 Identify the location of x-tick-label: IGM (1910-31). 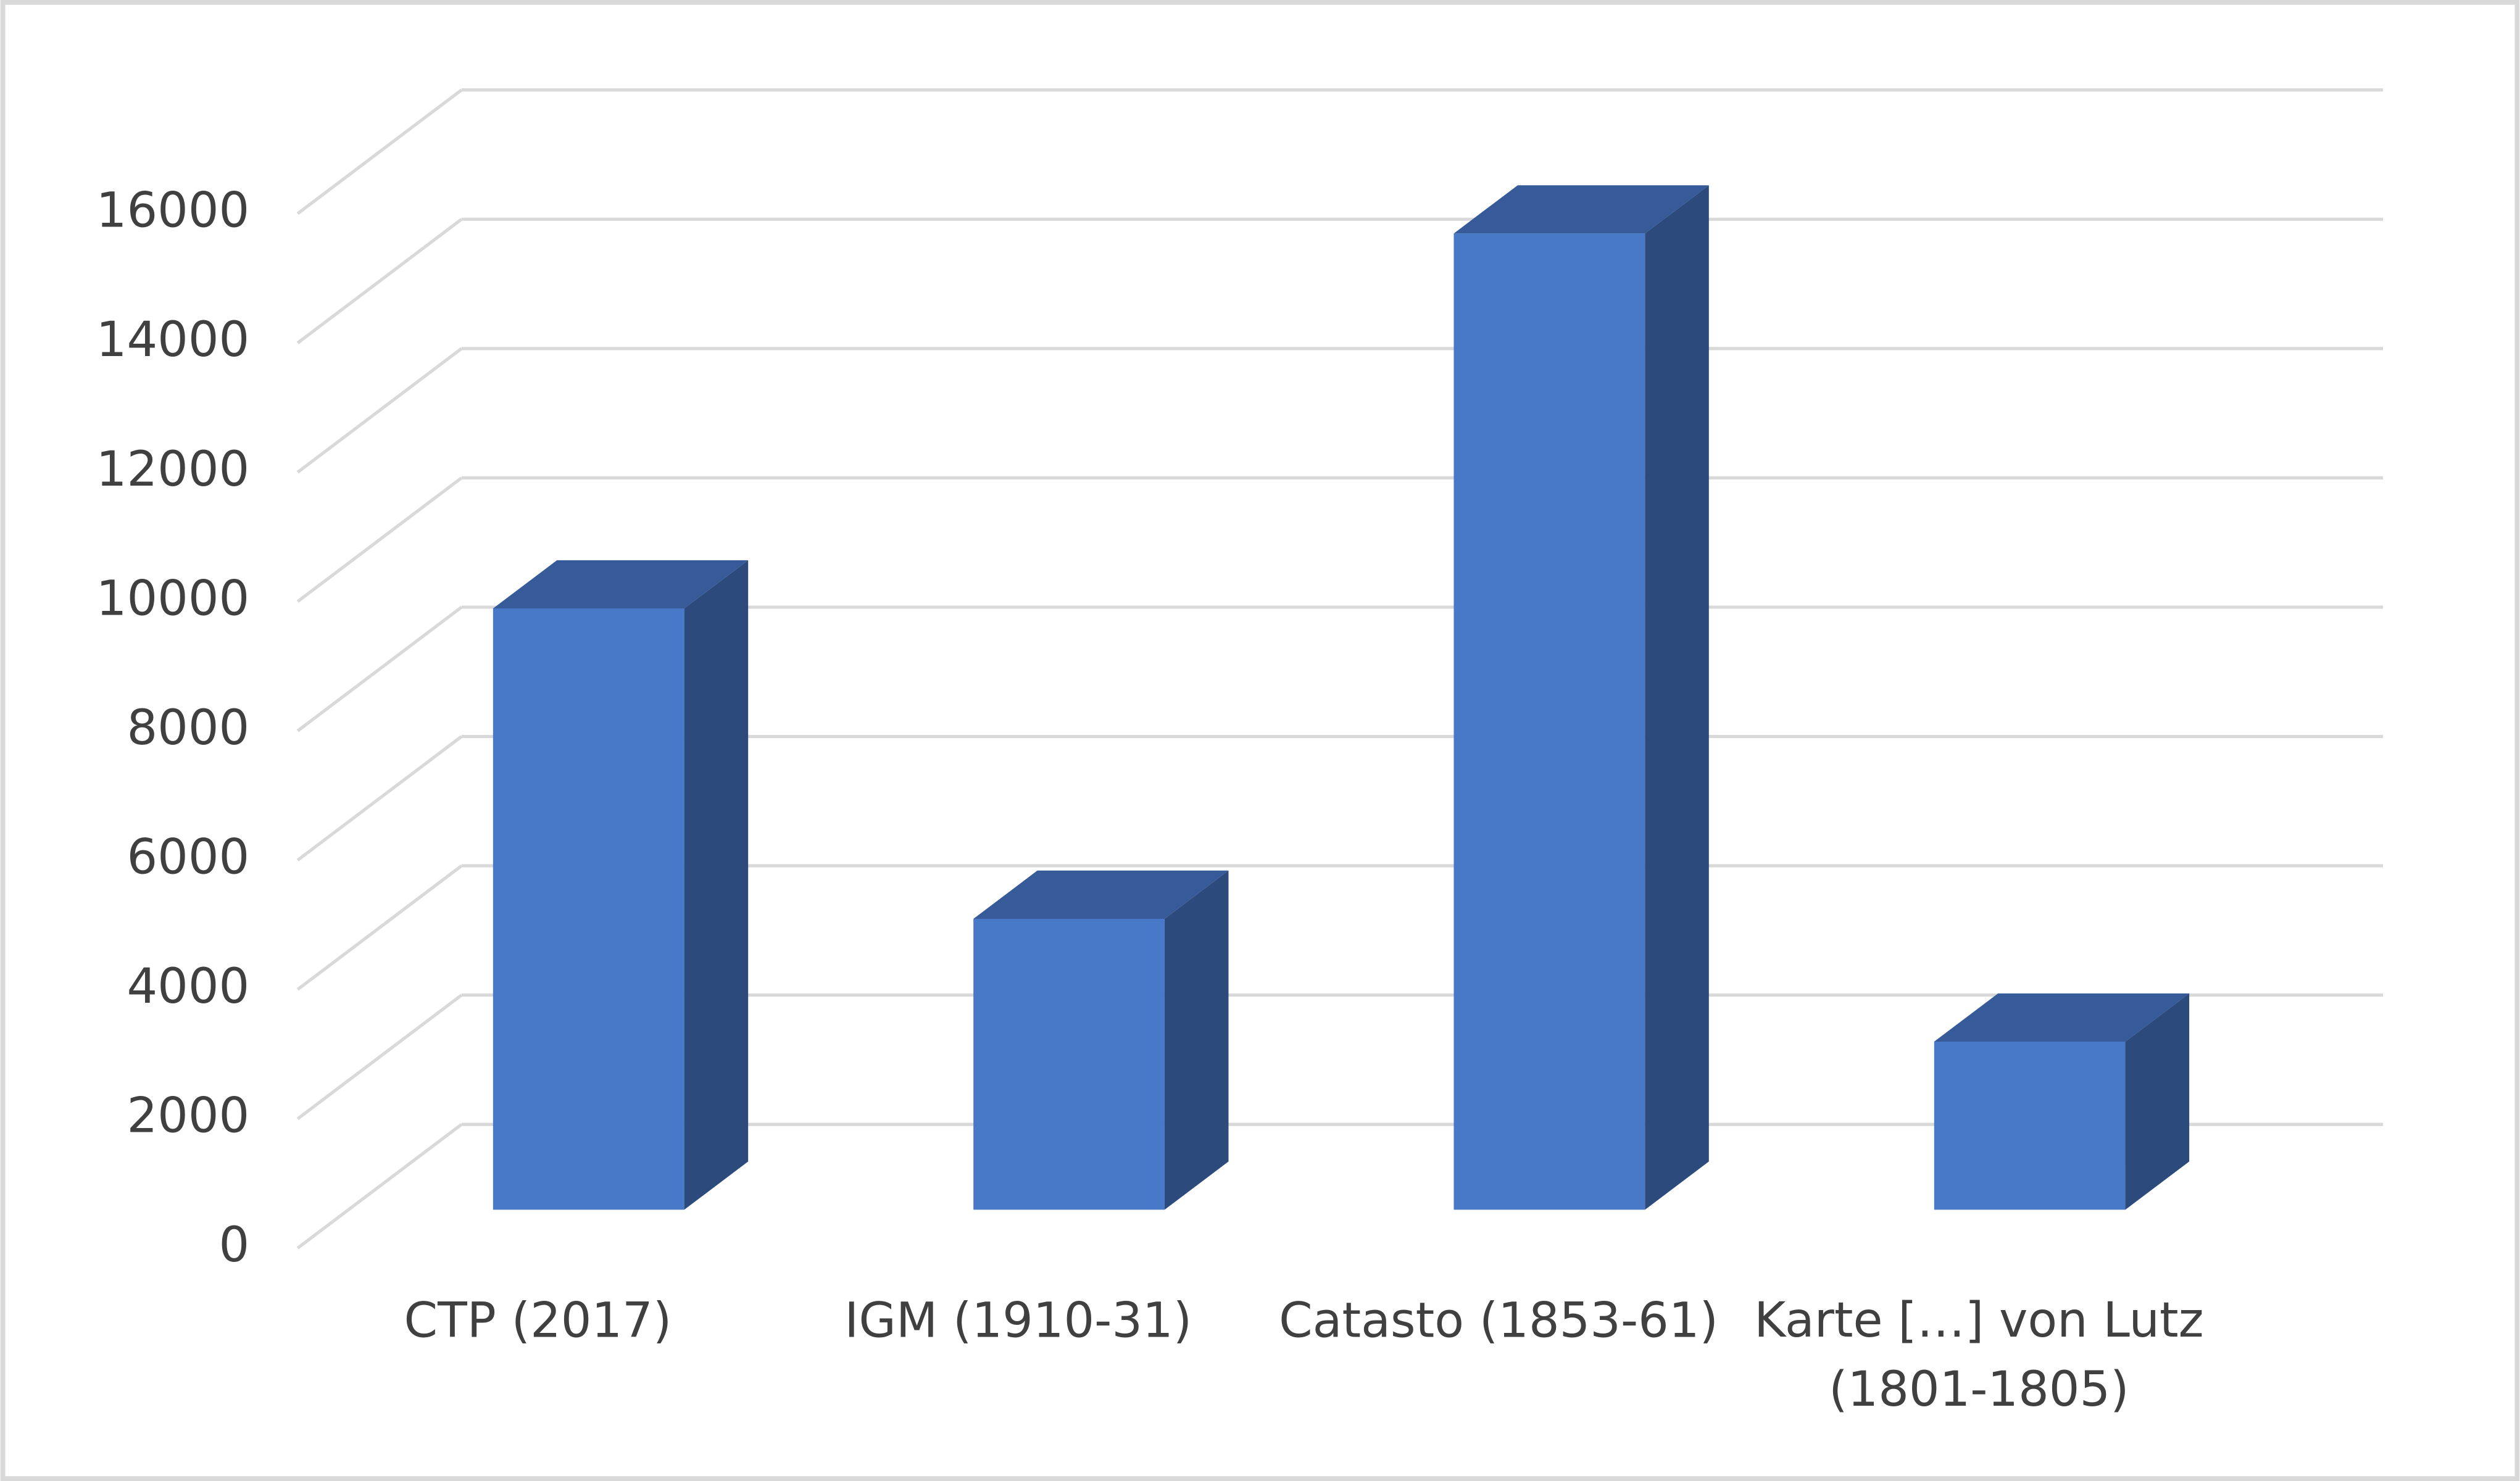
(1018, 1320).